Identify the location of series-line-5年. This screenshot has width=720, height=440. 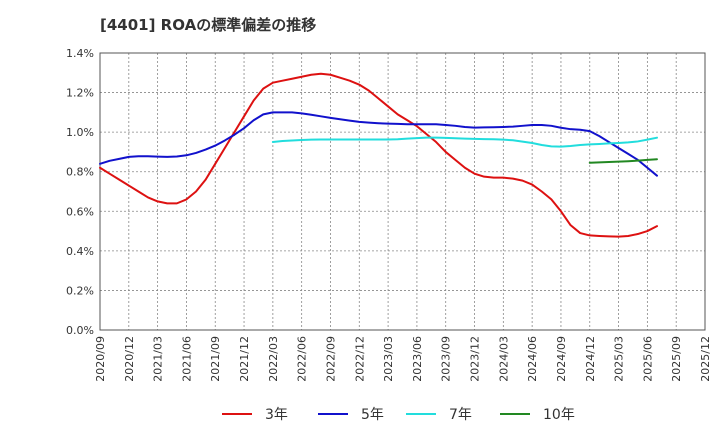
(378, 144).